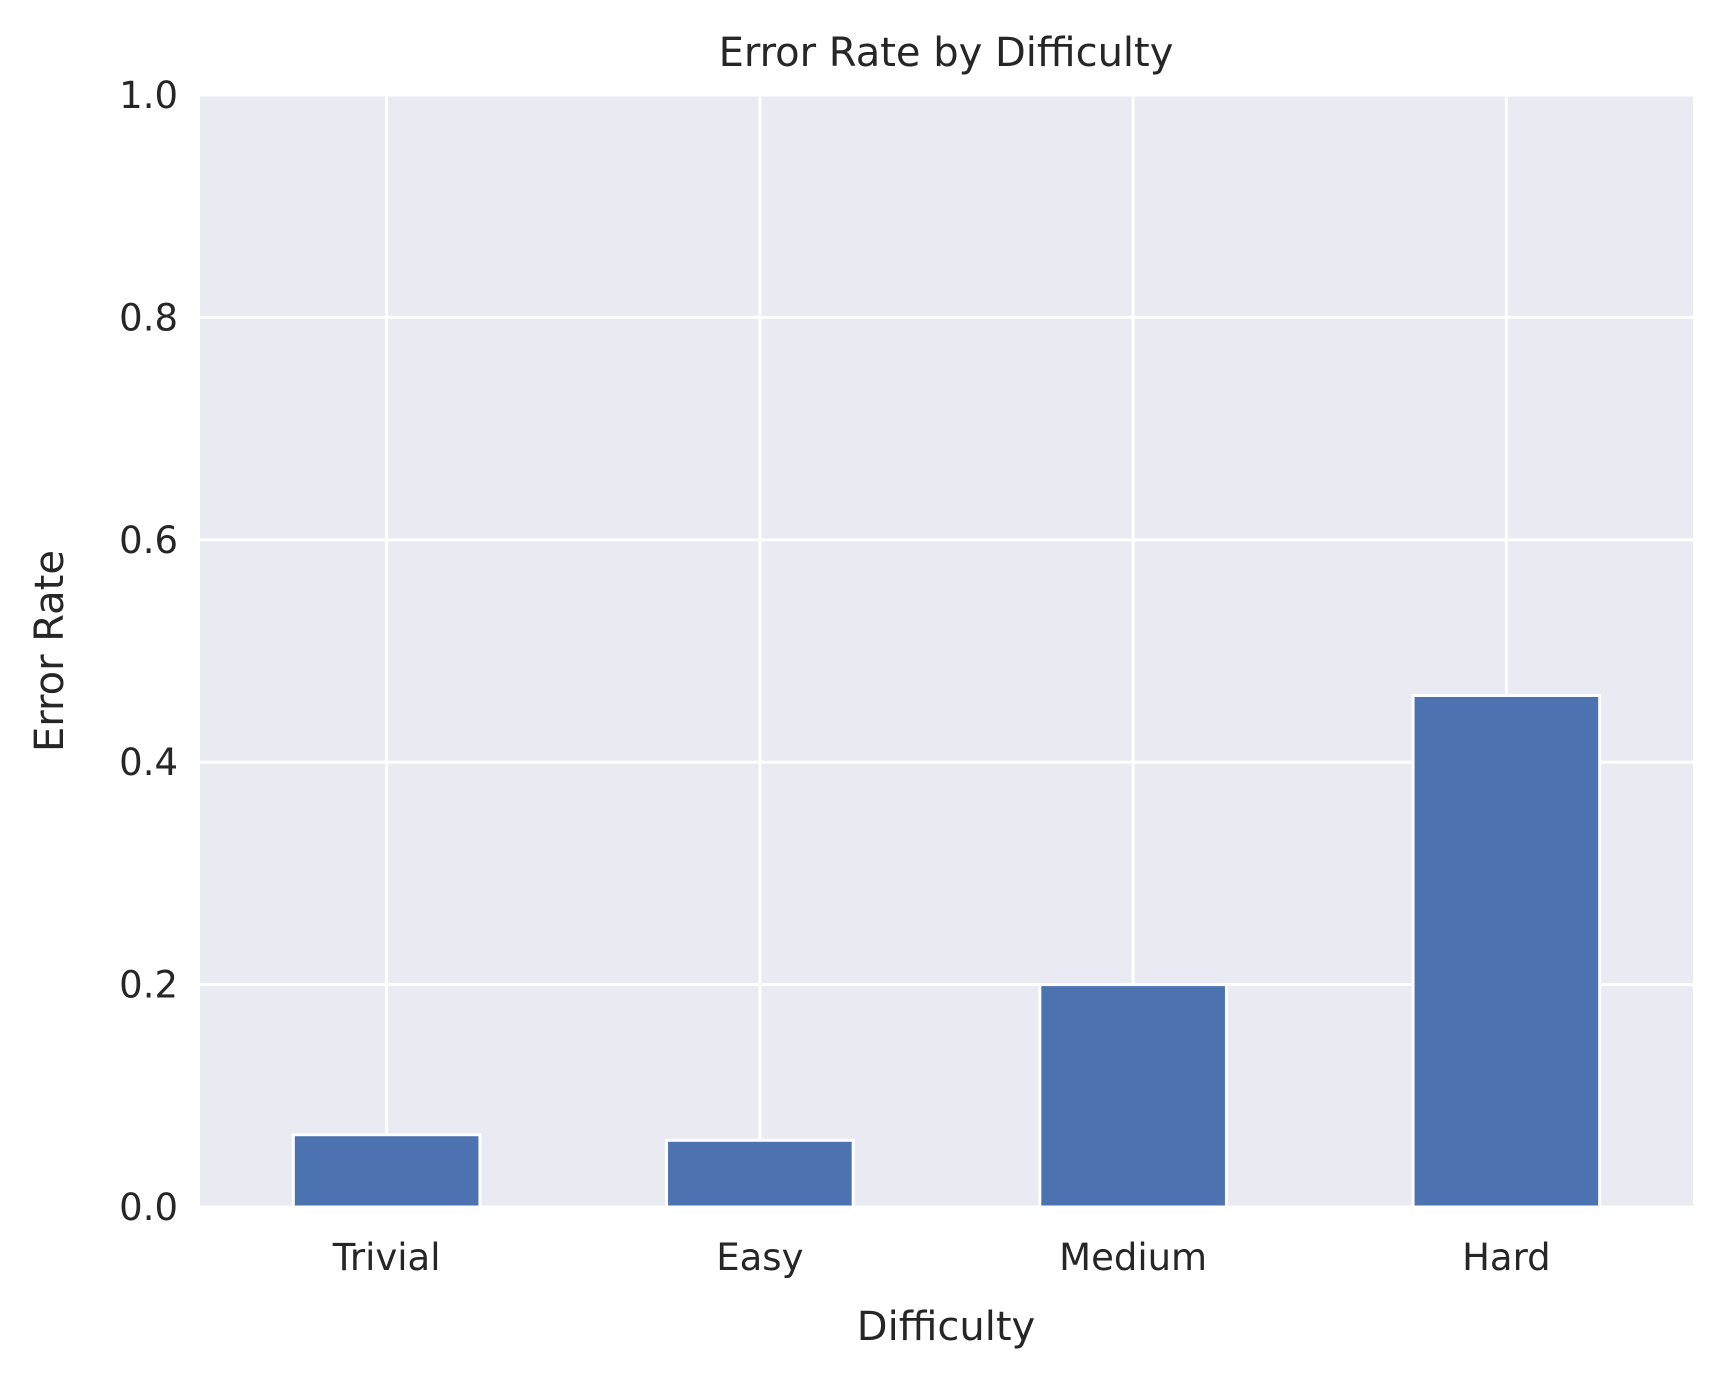 The image size is (1714, 1377). Describe the element at coordinates (148, 651) in the screenshot. I see `y-axis-ticks: 0.0 0.2 0.4 0.6 0.8 1.0` at that location.